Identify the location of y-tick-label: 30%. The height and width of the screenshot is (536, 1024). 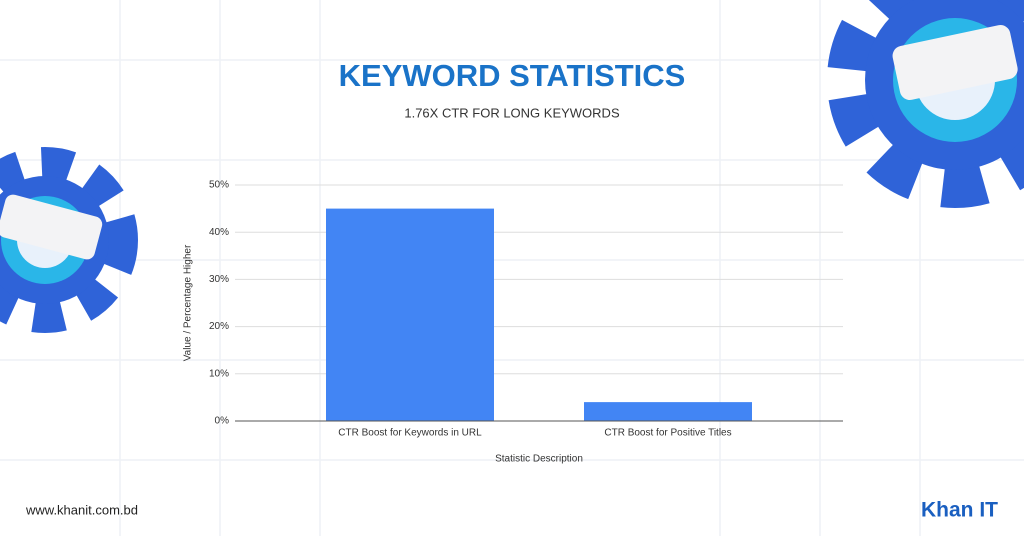
(219, 279).